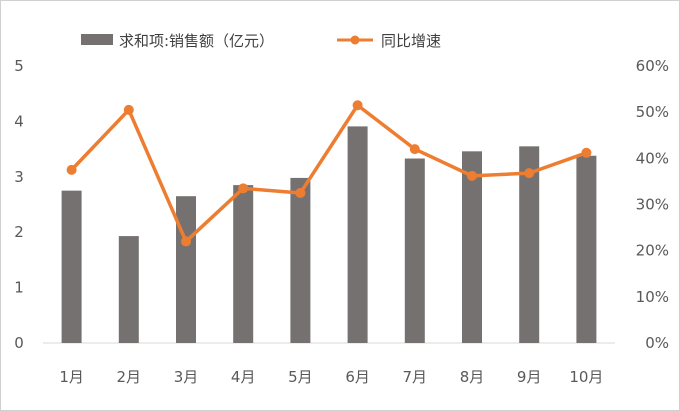 This screenshot has height=411, width=680. What do you see at coordinates (652, 112) in the screenshot?
I see `right-axis-tick-label: 50%` at bounding box center [652, 112].